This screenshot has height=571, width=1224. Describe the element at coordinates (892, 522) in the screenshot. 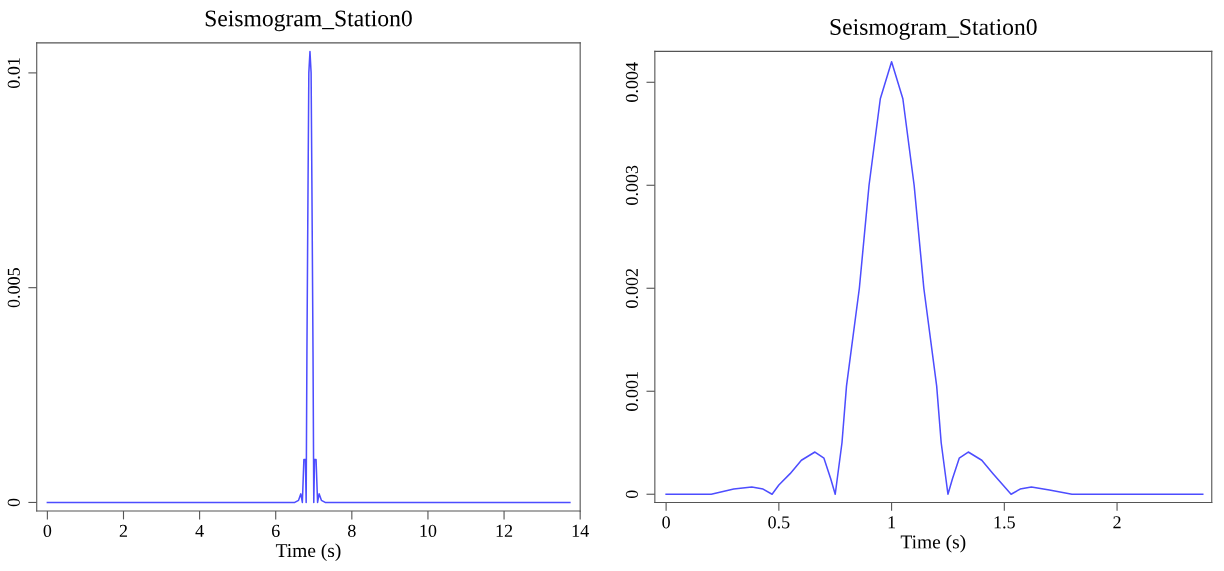

I see `x-tick-label: 1` at that location.